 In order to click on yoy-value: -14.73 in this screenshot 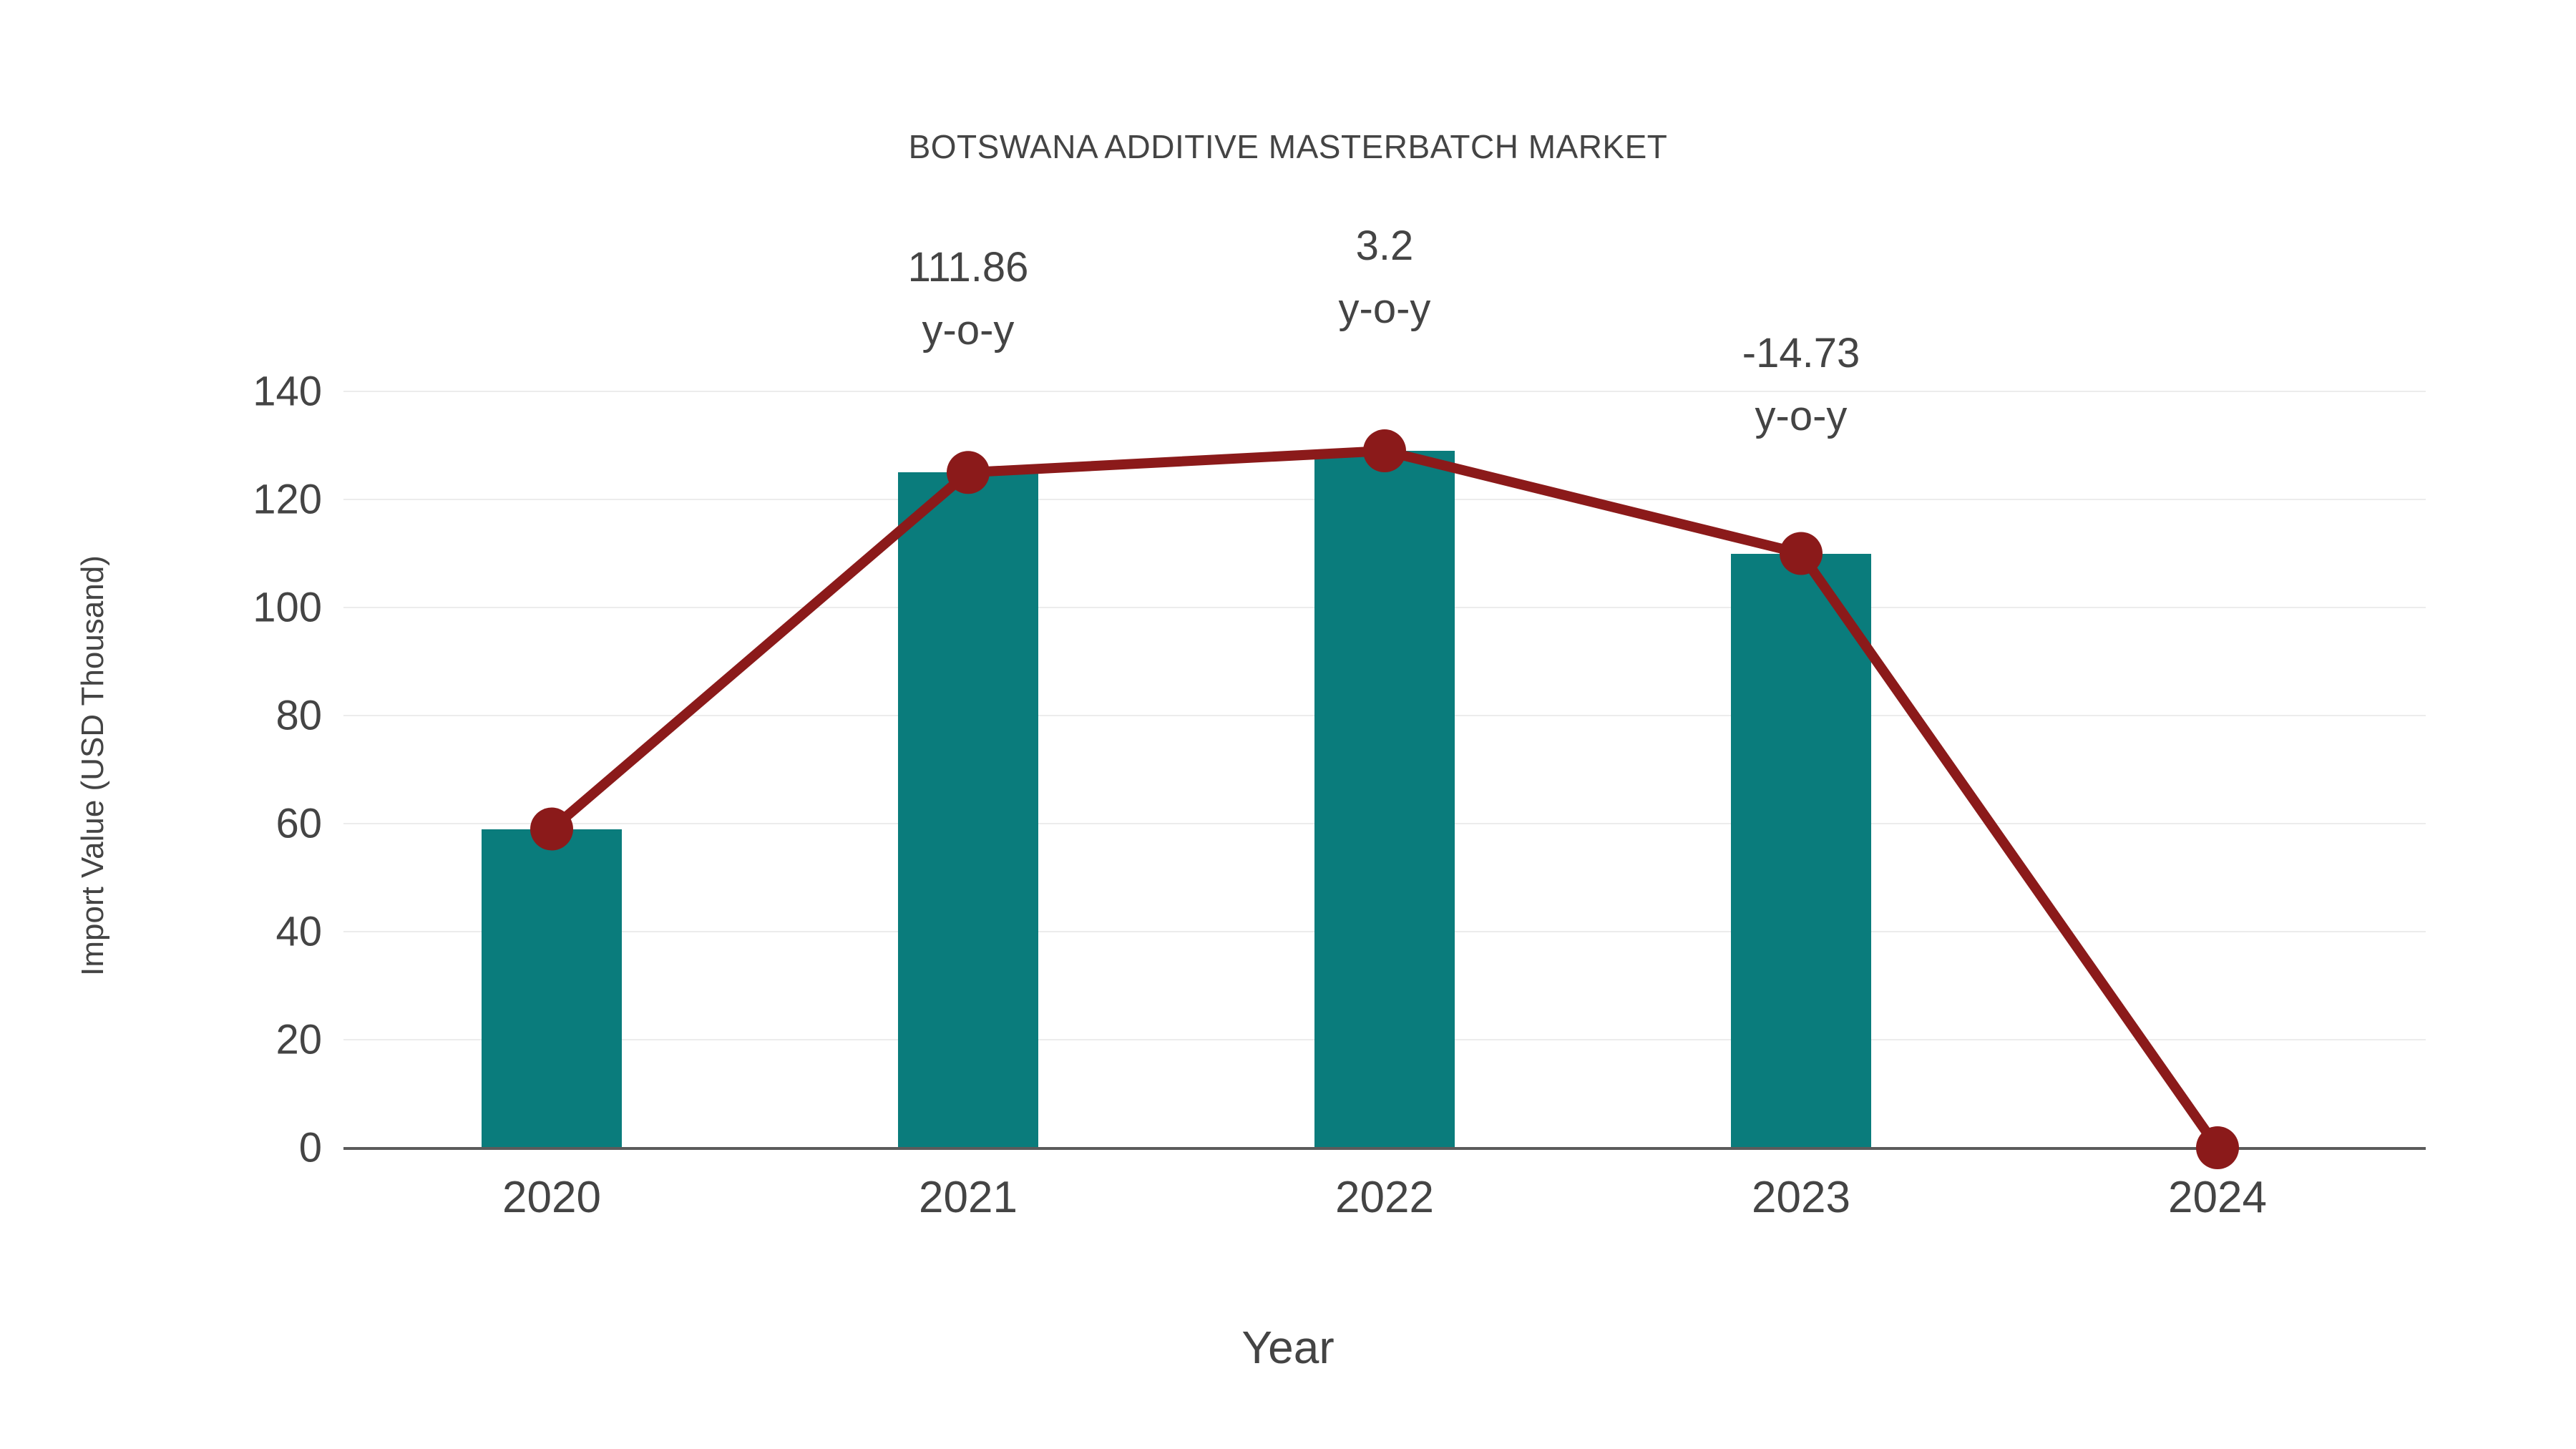, I will do `click(1801, 353)`.